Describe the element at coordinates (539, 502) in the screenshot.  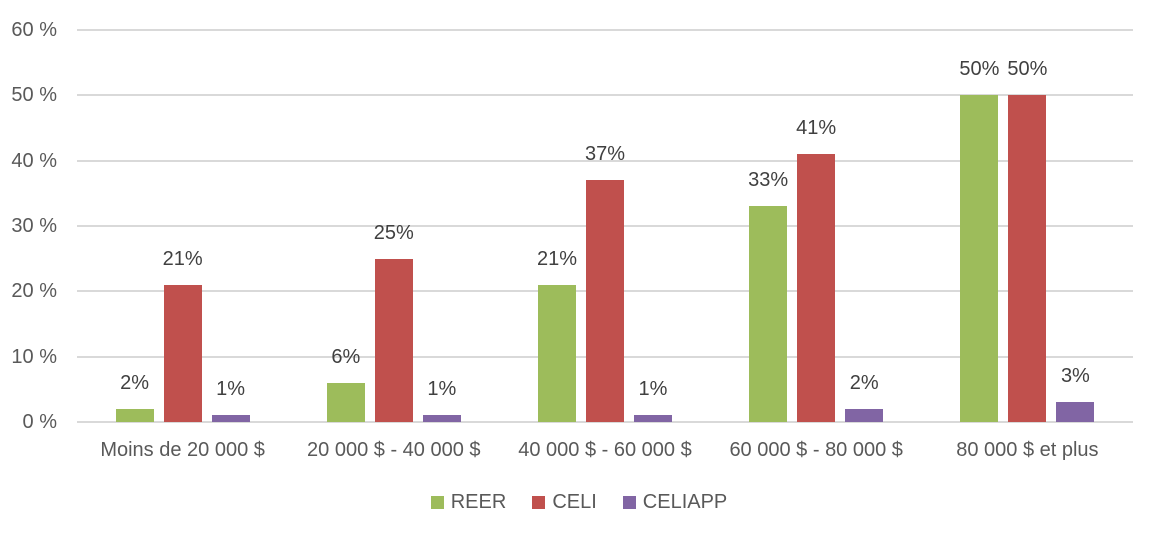
I see `celi-swatch-icon` at that location.